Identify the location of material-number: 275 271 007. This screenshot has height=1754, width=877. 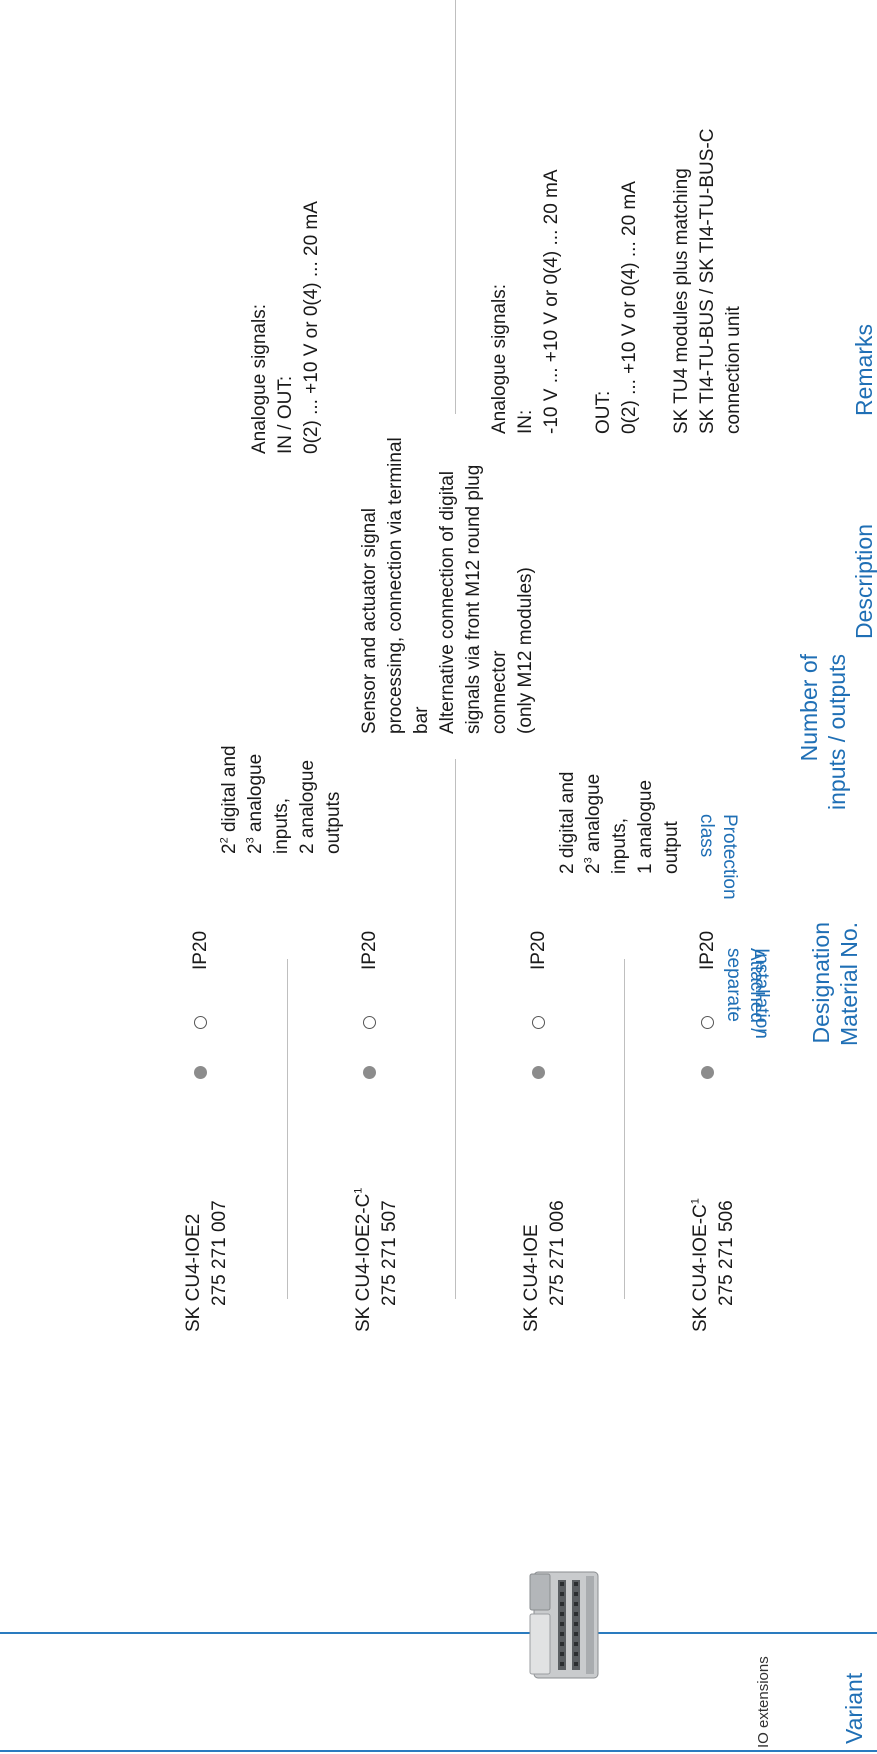
(219, 1253).